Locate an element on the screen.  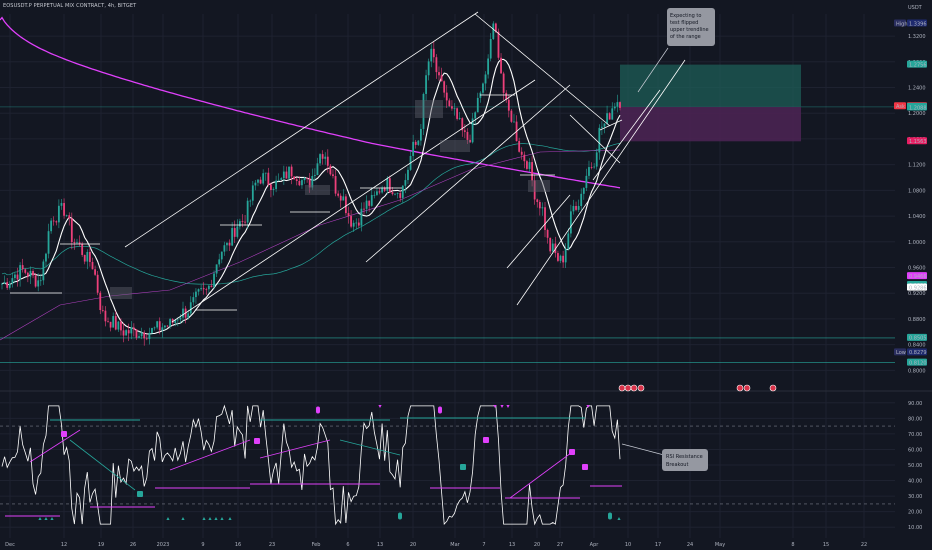
price-tag-value: 1.2088 is located at coordinates (918, 108).